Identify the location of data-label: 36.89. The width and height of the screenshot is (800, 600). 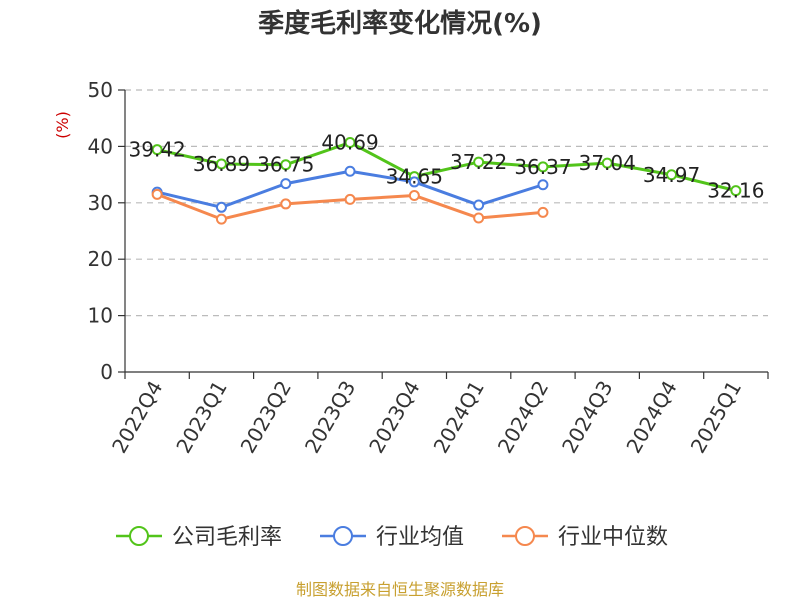
(221, 164).